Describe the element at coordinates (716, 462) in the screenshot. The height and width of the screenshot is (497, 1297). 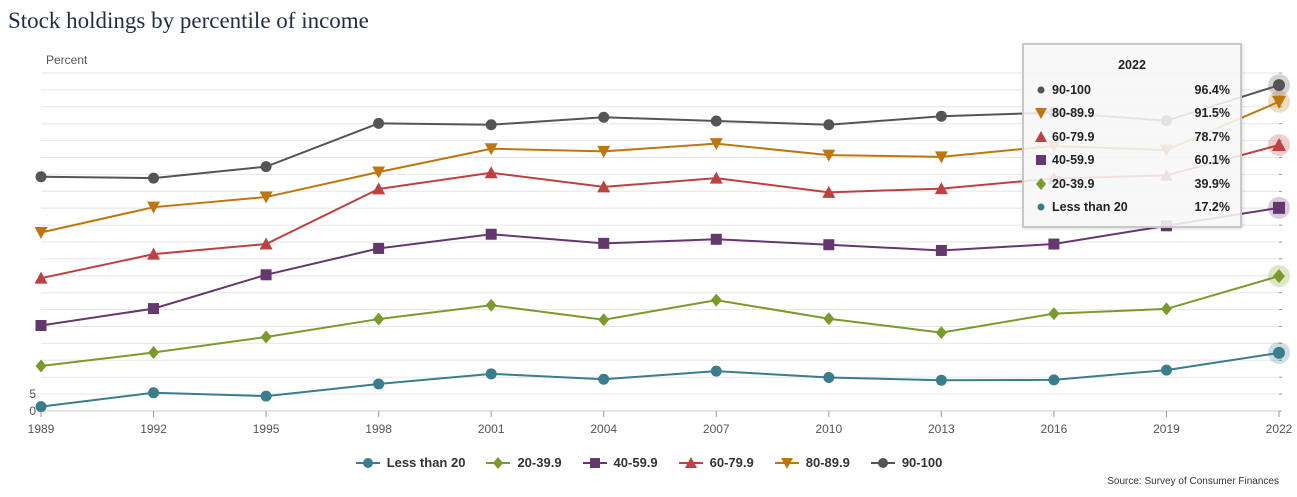
I see `legend-item: 60-79.9` at that location.